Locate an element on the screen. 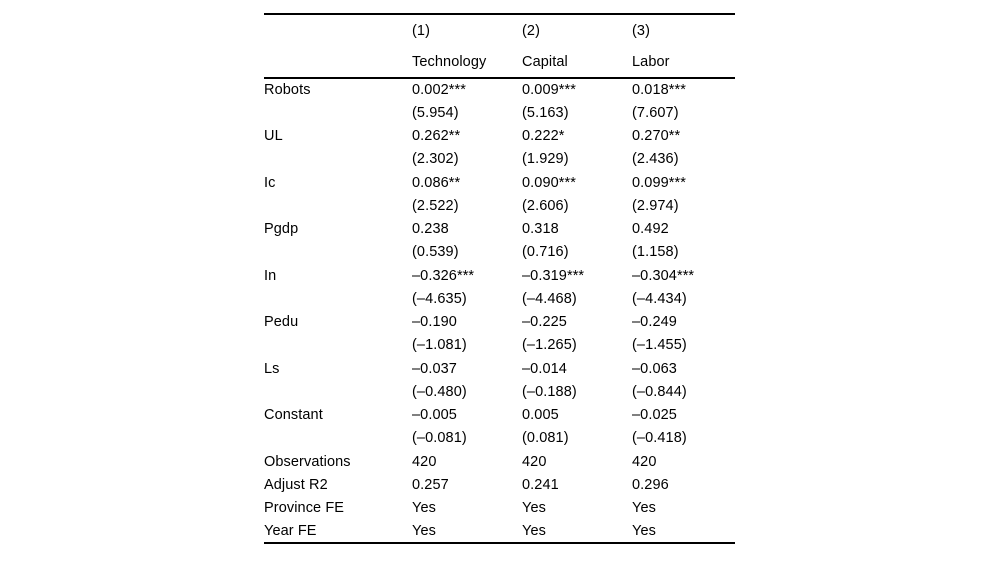 Image resolution: width=1000 pixels, height=561 pixels. table-row-pedu: Pedu –0.190 –0.225 –0.249 is located at coordinates (499, 322).